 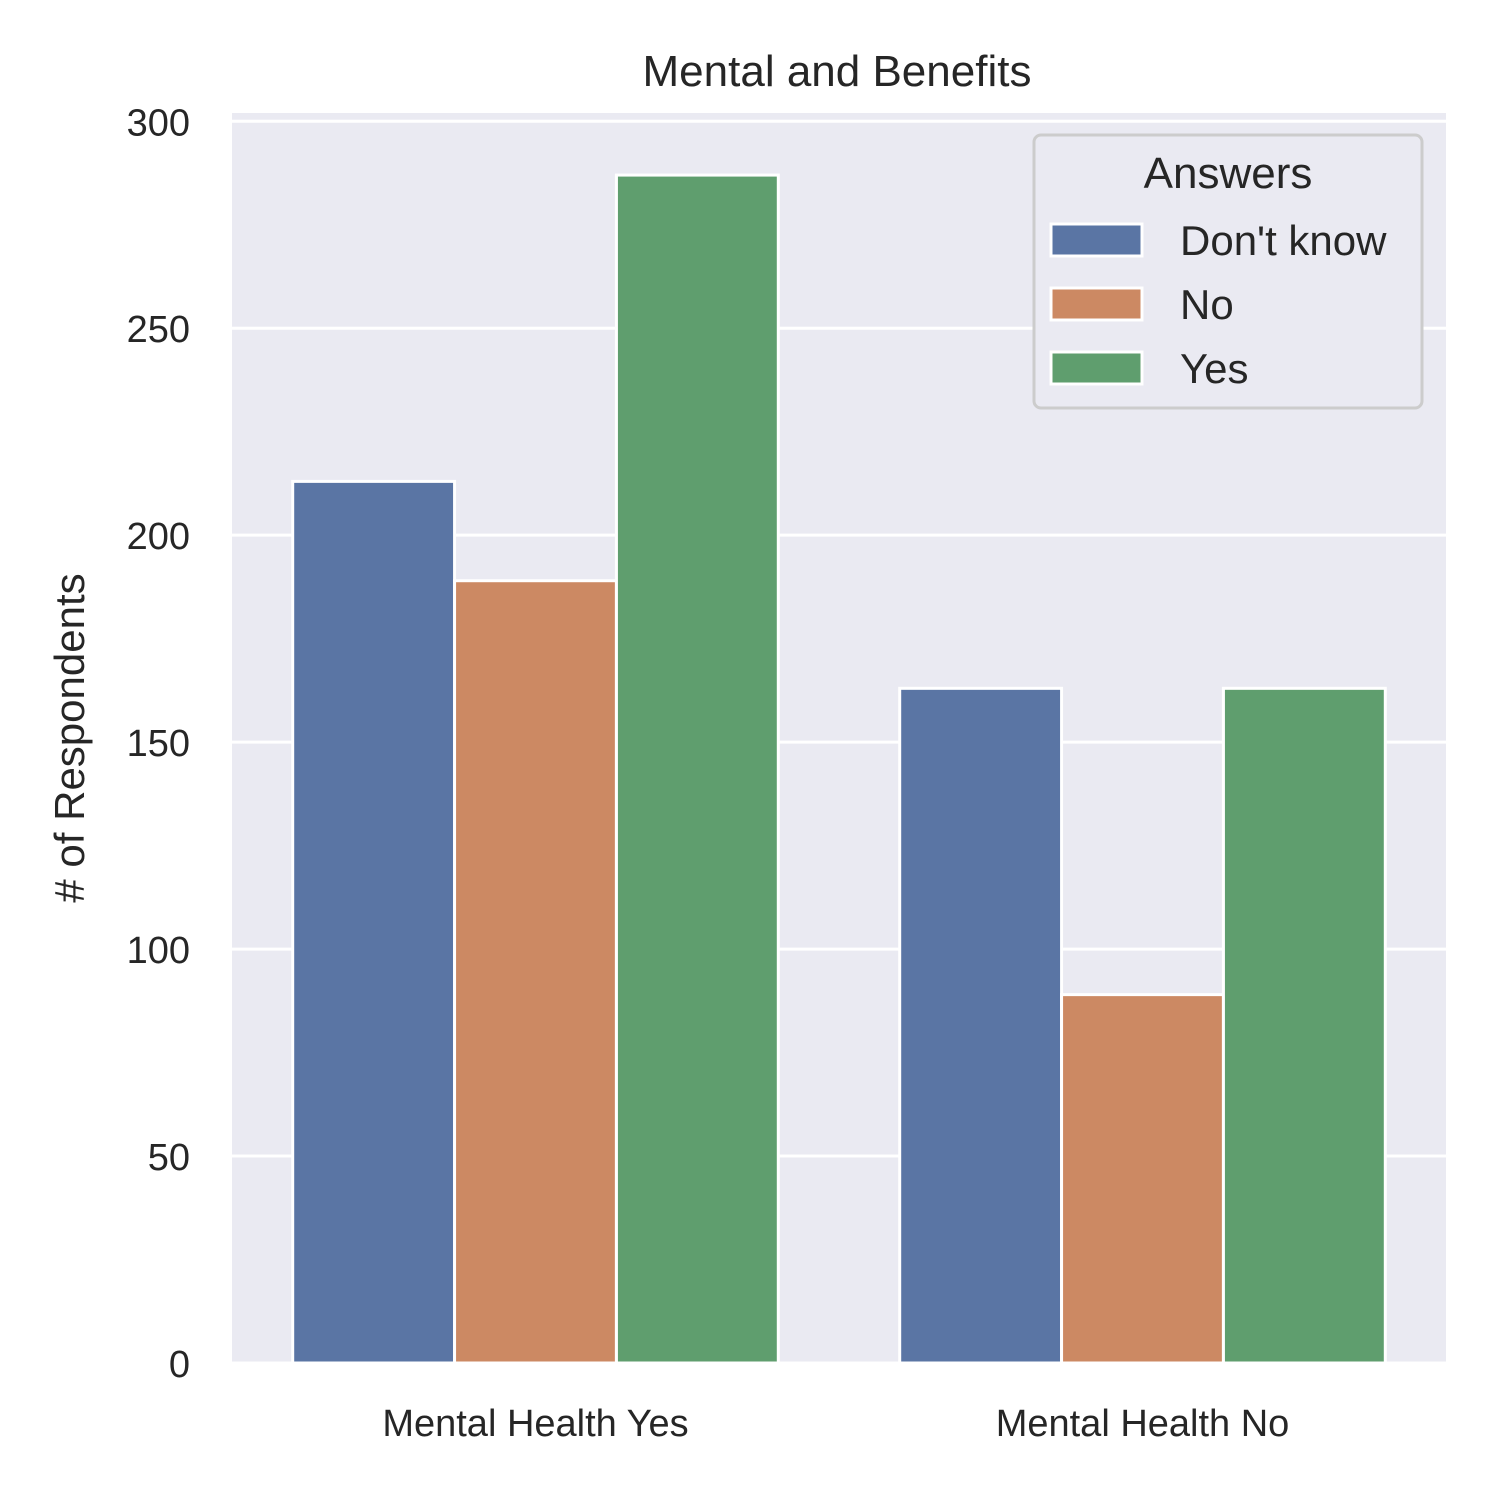 What do you see at coordinates (158, 951) in the screenshot?
I see `y-tick-label: 100` at bounding box center [158, 951].